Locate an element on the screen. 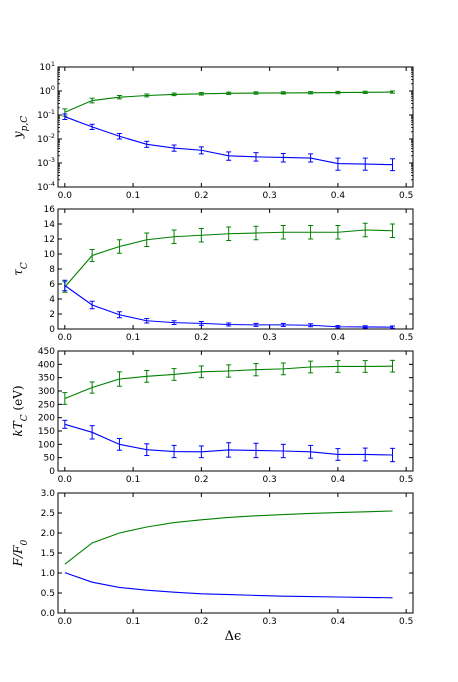 The image size is (458, 682). y-tick-label: 16 is located at coordinates (50, 210).